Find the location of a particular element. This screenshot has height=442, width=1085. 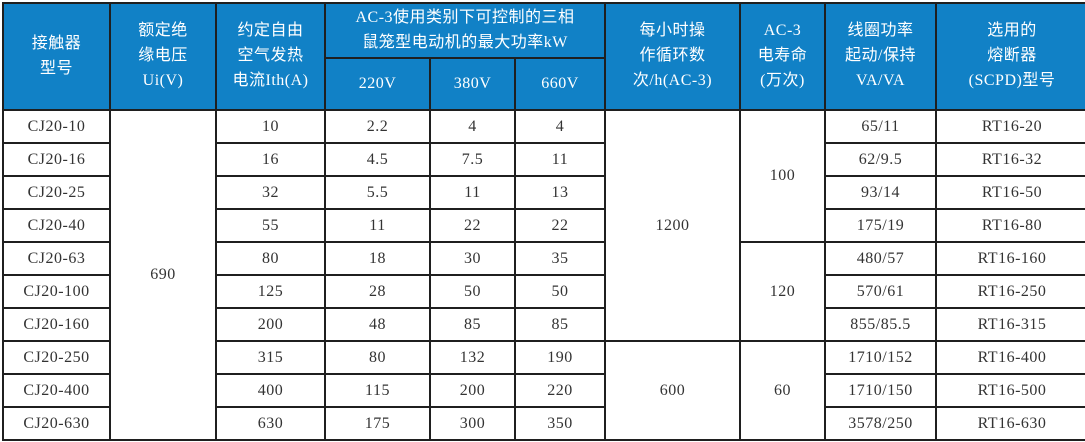

header-thermal-current: 约定自由 空气发热 电流Ith(A) is located at coordinates (270, 56).